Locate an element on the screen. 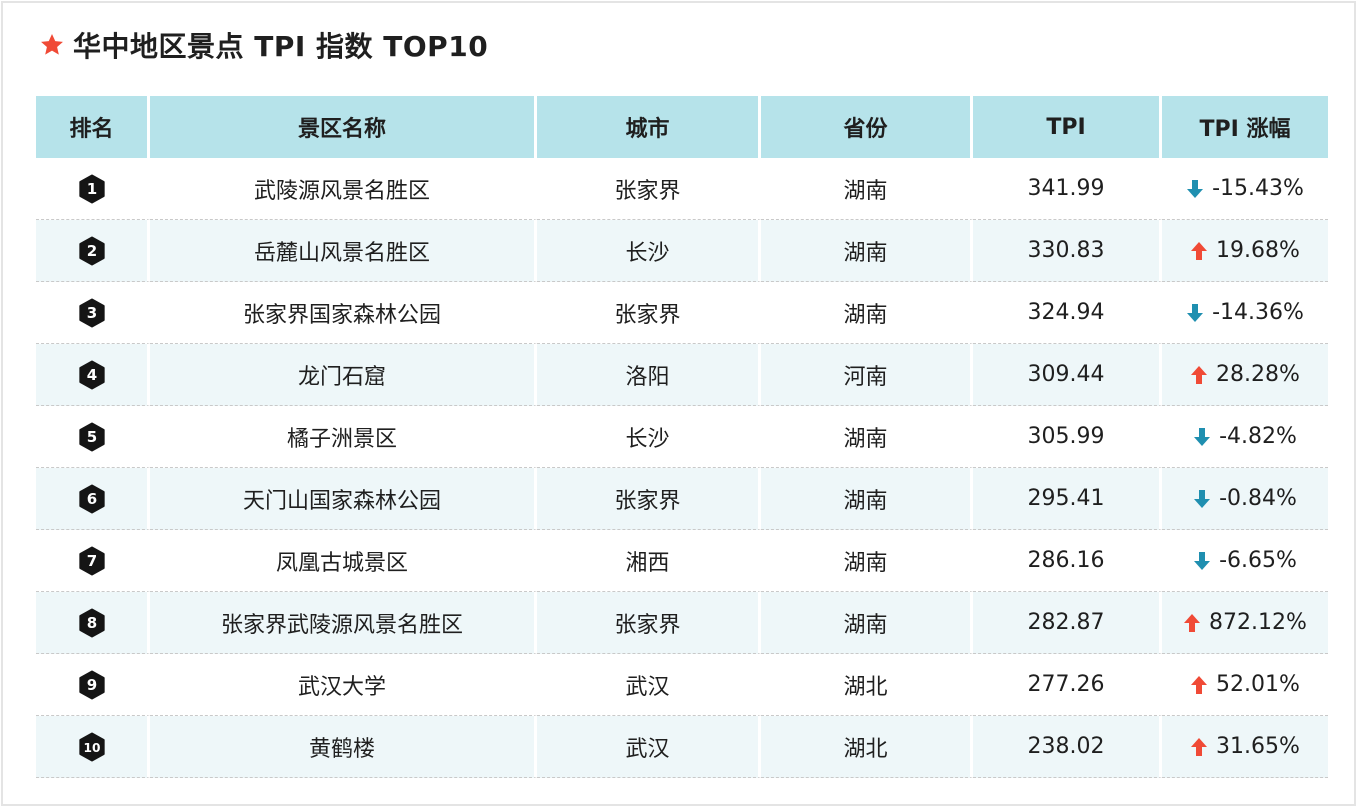 The width and height of the screenshot is (1361, 811). tpi-change-wrap: -14.36% is located at coordinates (1245, 312).